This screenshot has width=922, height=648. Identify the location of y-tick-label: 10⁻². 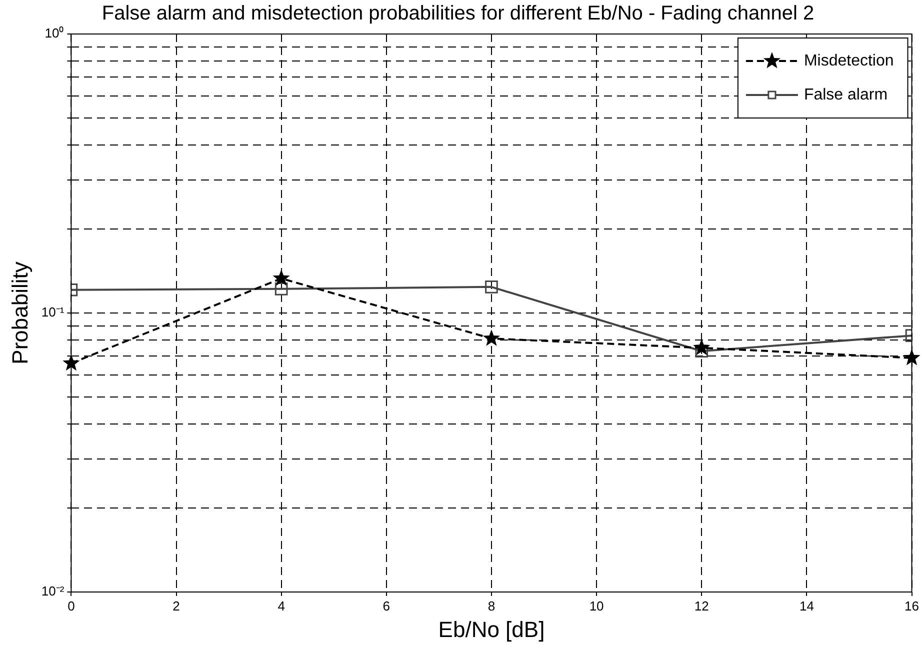
(53, 591).